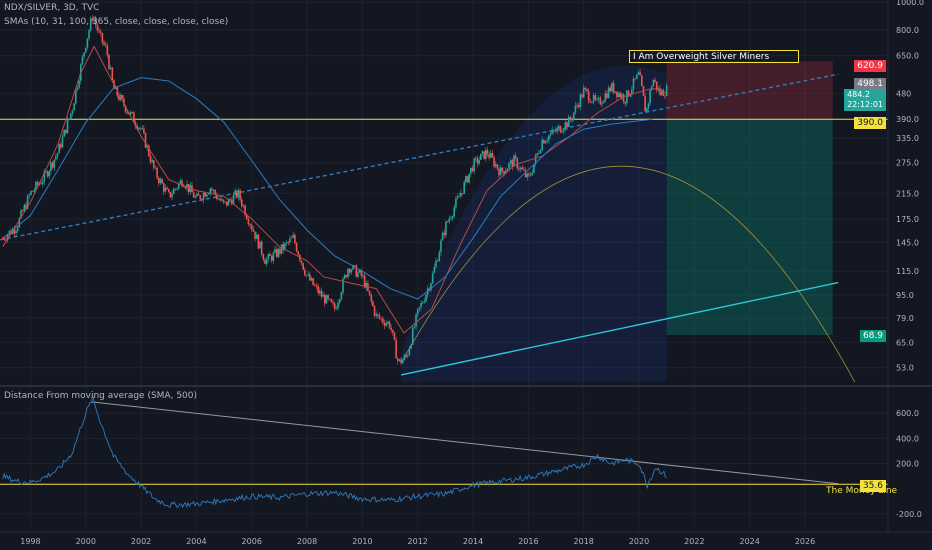 The width and height of the screenshot is (932, 550). What do you see at coordinates (196, 541) in the screenshot?
I see `time-tick-label: 2004` at bounding box center [196, 541].